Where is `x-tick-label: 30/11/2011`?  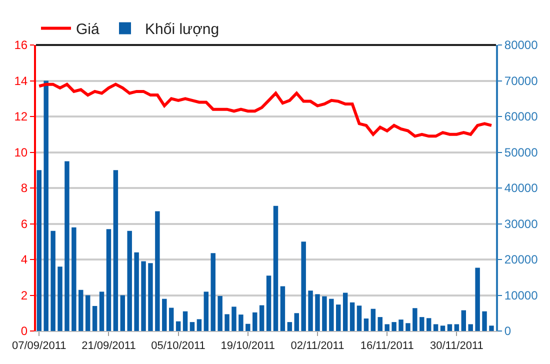 x-tick-label: 30/11/2011 is located at coordinates (457, 346).